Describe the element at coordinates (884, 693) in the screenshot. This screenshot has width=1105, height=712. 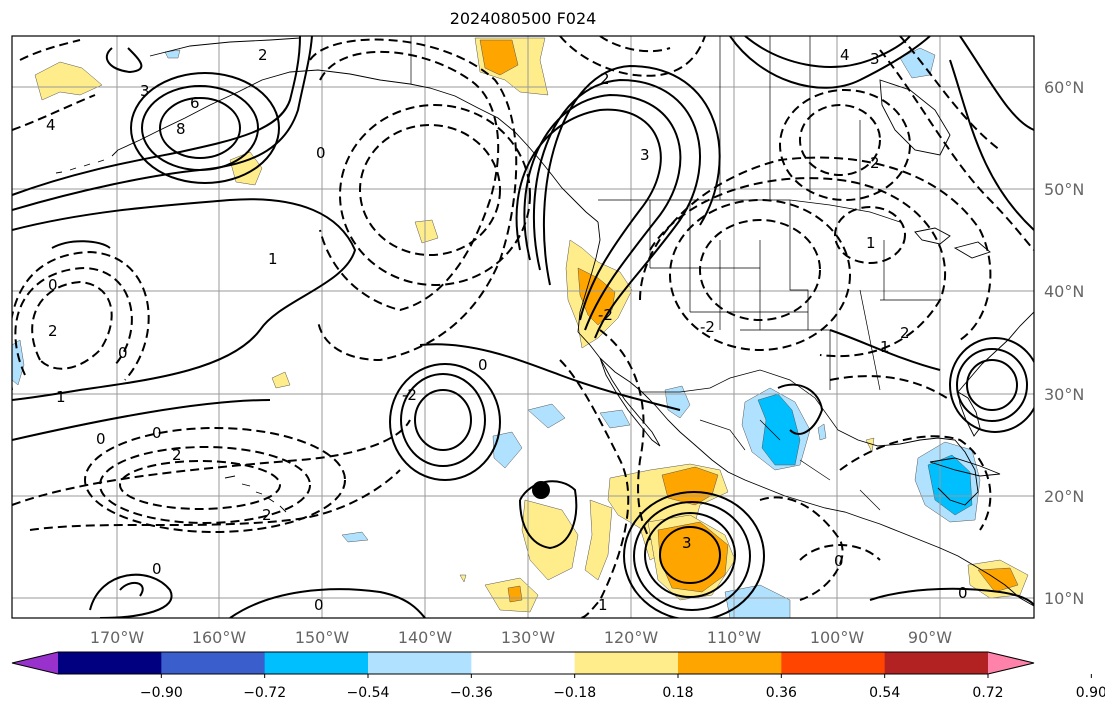
I see `colorbar-tick-label: 0.54` at that location.